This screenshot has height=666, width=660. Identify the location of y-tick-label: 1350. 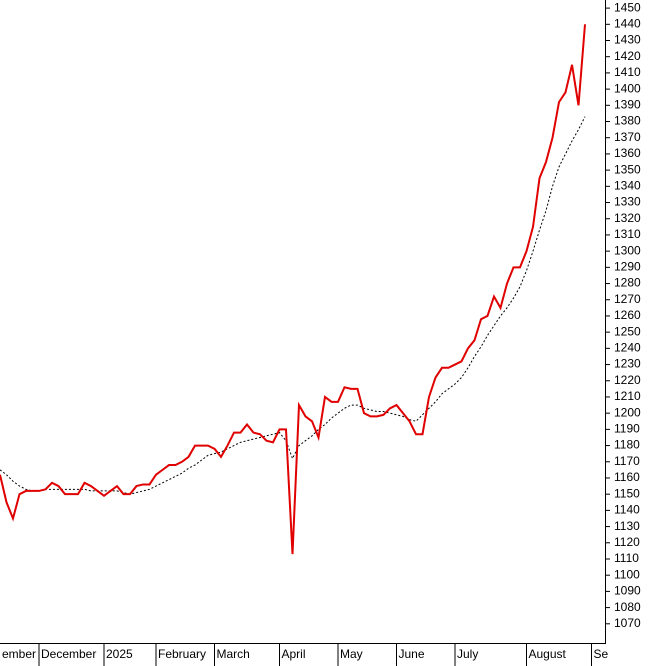
(627, 169).